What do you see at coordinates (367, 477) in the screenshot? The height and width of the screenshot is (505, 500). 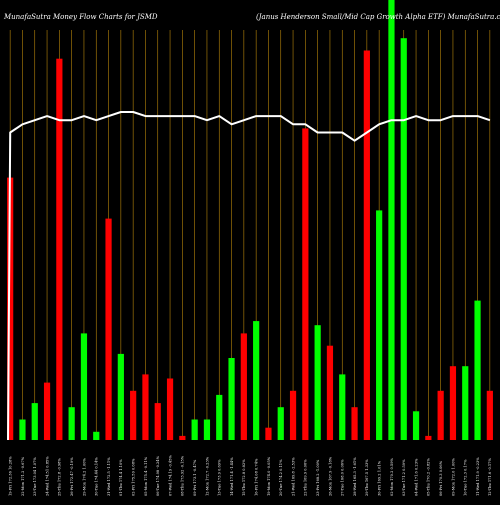 I see `x-tick-label: 29-Thu 167.5 1.33%` at bounding box center [367, 477].